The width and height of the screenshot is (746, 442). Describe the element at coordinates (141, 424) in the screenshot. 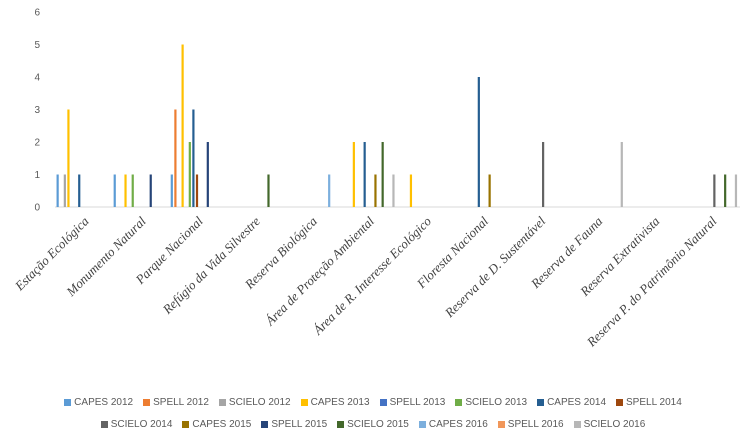

I see `legend-label: SCIELO 2014` at that location.